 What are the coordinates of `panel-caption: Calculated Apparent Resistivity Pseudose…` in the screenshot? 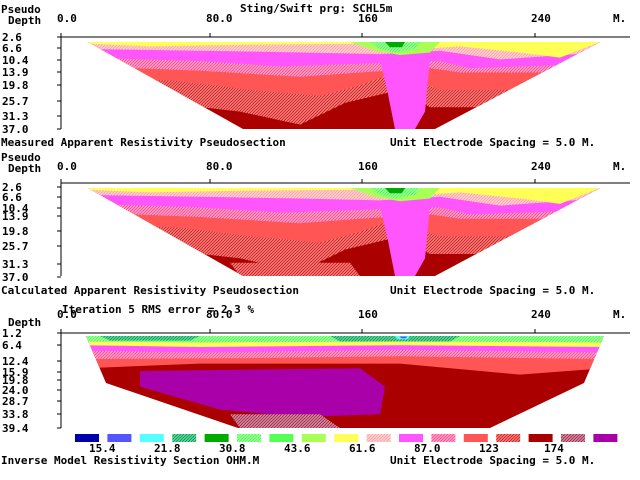 It's located at (150, 290).